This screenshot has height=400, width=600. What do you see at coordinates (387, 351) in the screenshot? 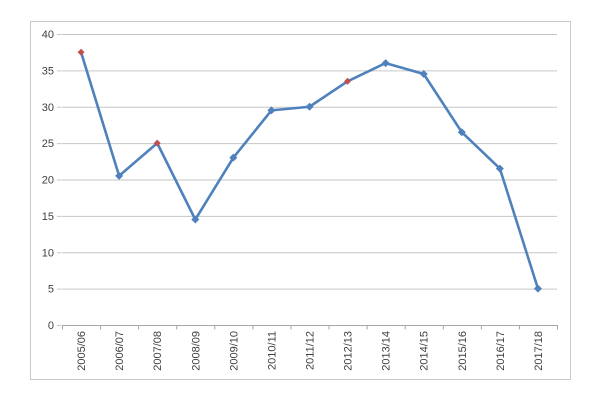
I see `x-tick-label: 2013/14` at bounding box center [387, 351].